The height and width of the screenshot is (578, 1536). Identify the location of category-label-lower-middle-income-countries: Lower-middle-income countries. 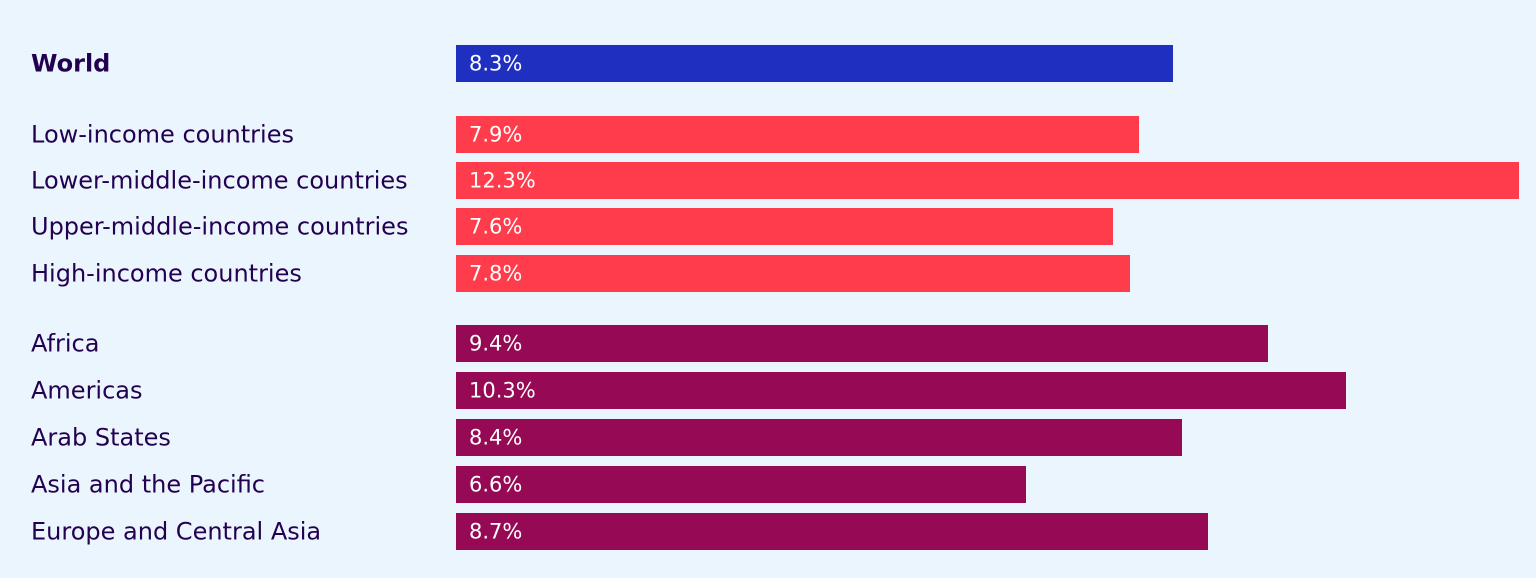
(219, 181).